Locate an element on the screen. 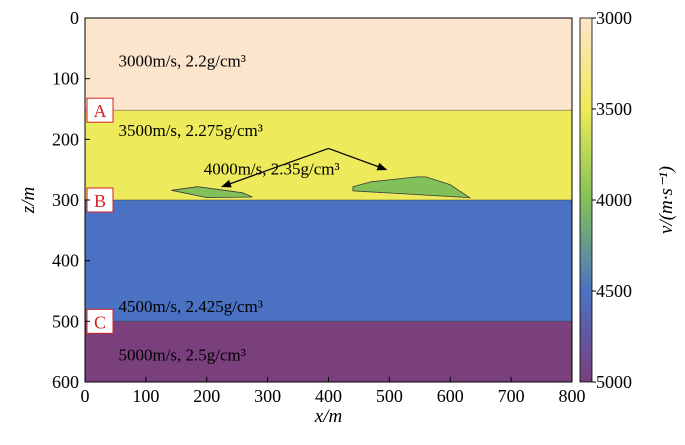 This screenshot has height=445, width=685. y-tick-label-4: 400 is located at coordinates (65, 261).